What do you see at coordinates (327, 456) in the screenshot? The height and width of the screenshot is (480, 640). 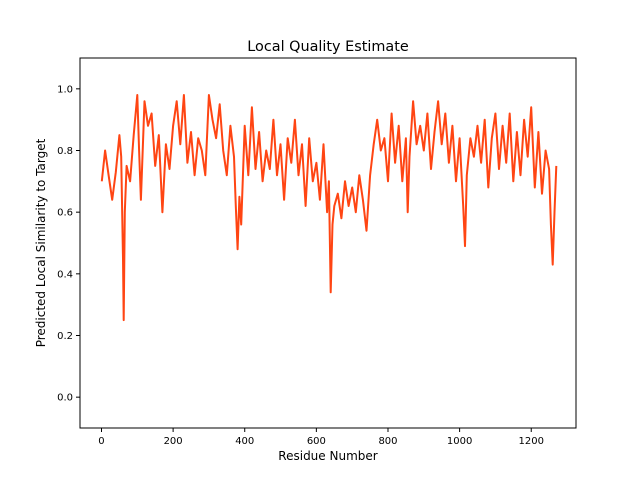 I see `x-axis-label: Residue Number` at bounding box center [327, 456].